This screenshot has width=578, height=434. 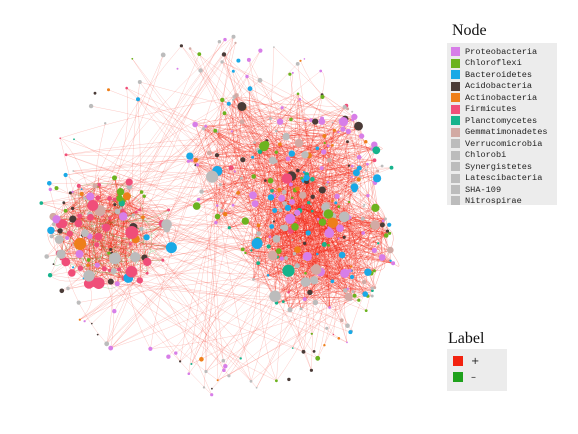 What do you see at coordinates (486, 200) in the screenshot?
I see `node-legend-item: Nitrospirae` at bounding box center [486, 200].